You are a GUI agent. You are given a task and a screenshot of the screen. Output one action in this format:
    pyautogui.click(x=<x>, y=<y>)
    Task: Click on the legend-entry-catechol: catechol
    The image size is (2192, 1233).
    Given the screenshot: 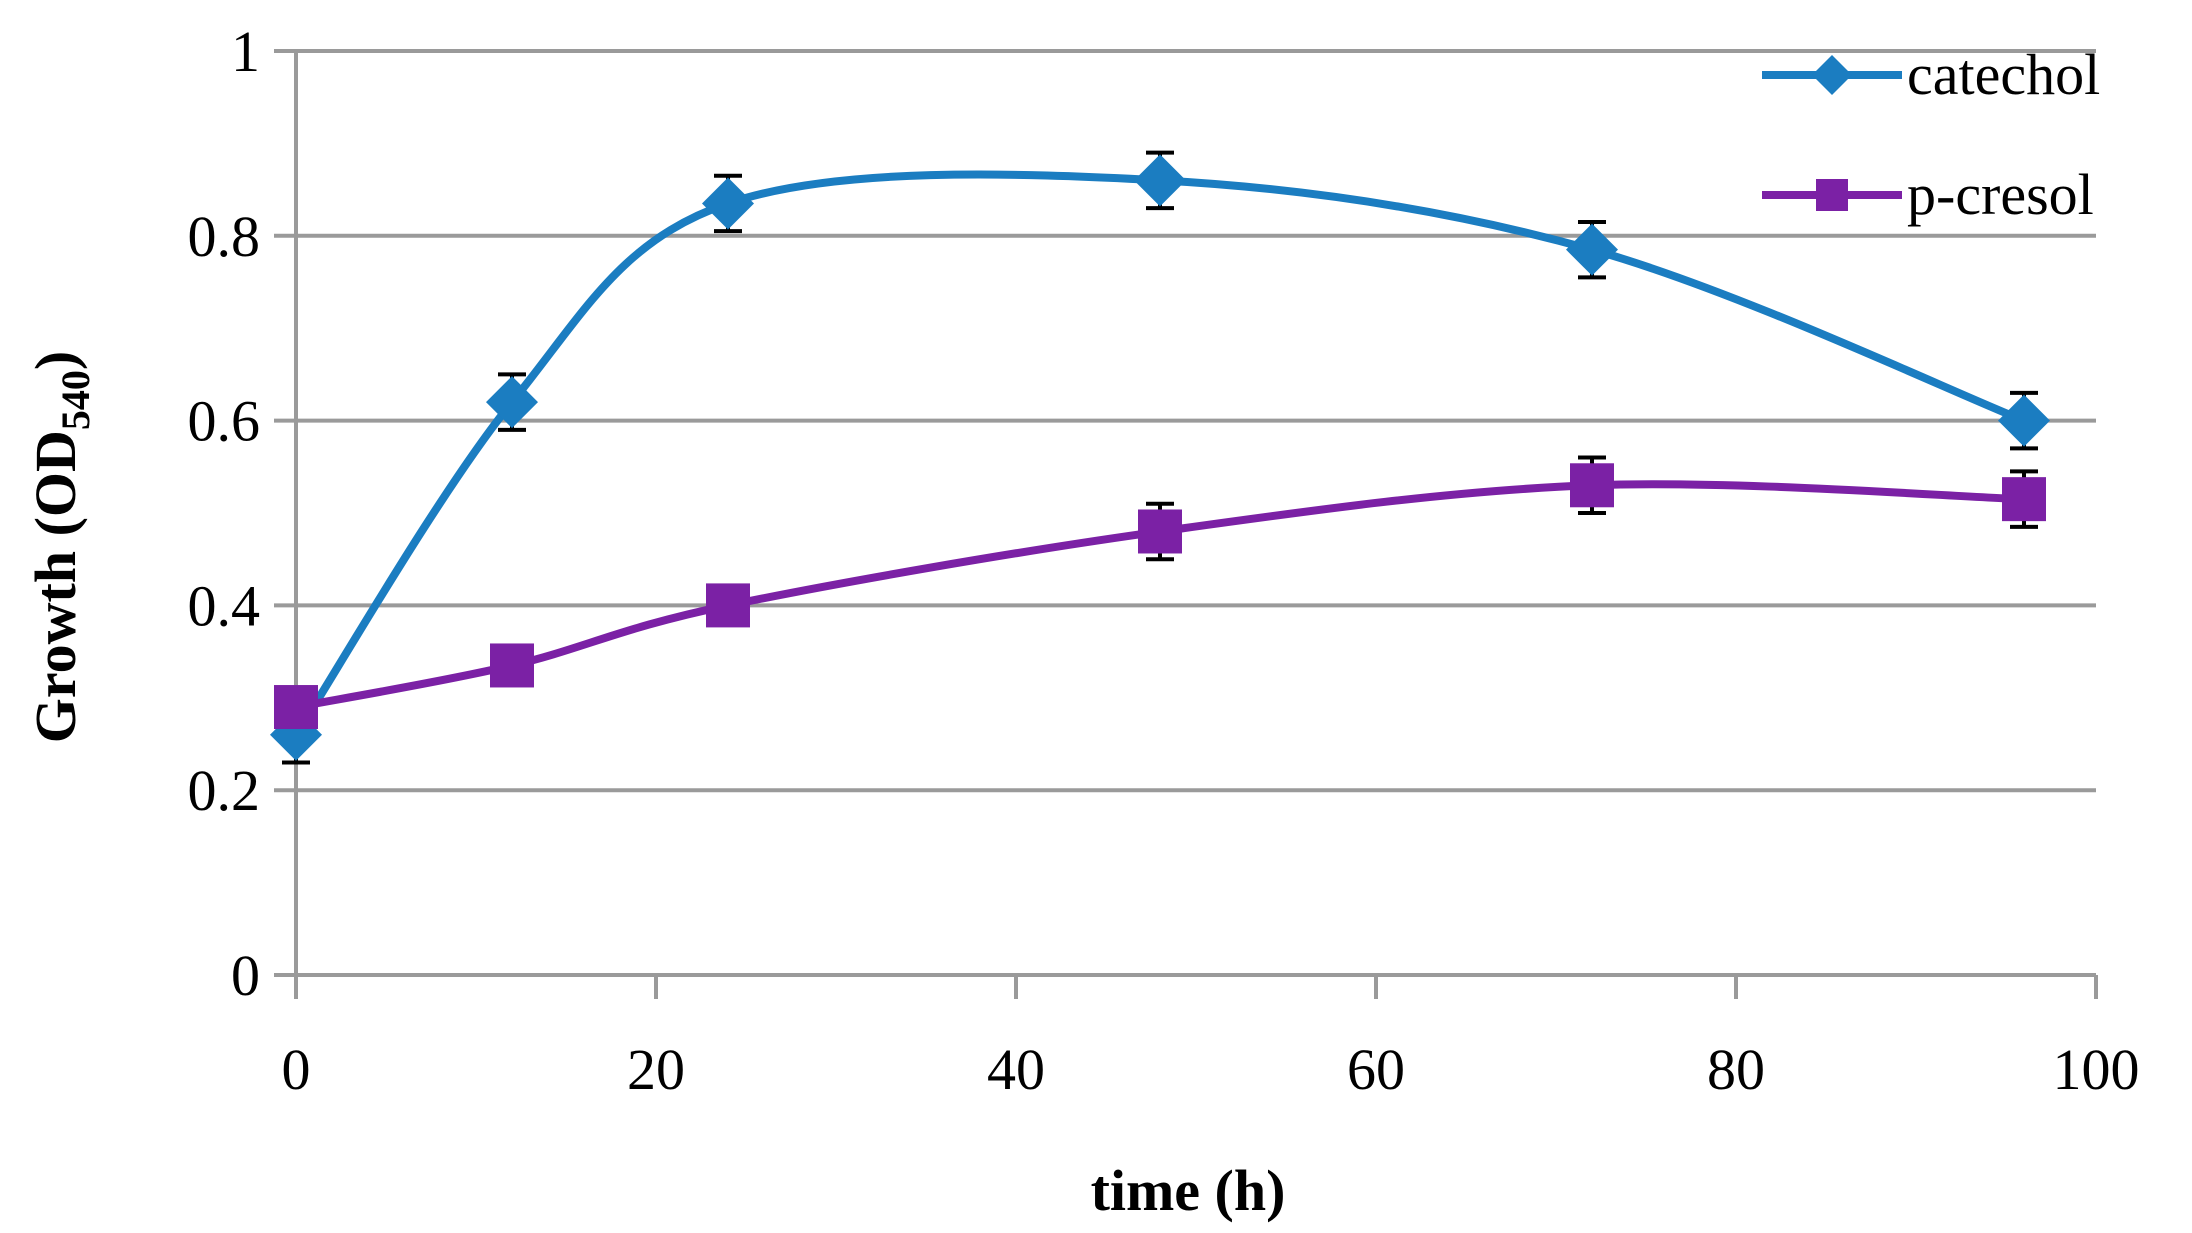 What is the action you would take?
    pyautogui.click(x=1931, y=74)
    